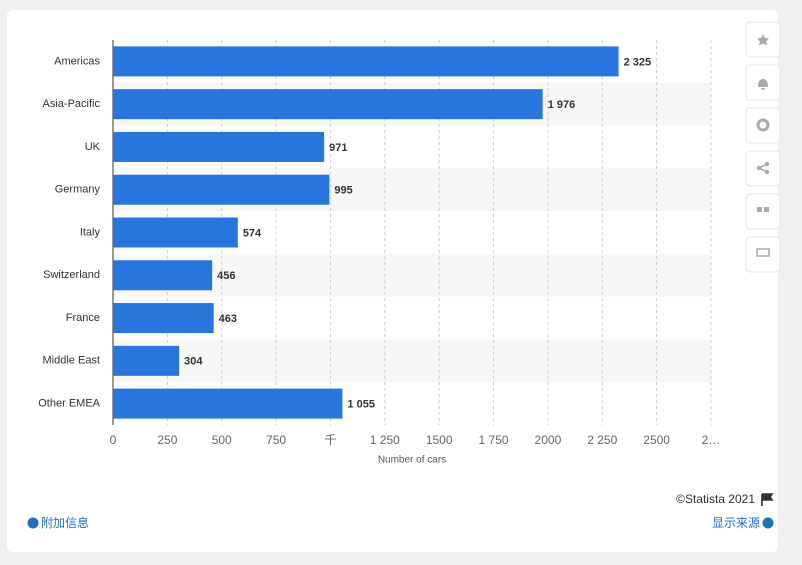  I want to click on x-tick-label: 750, so click(276, 440).